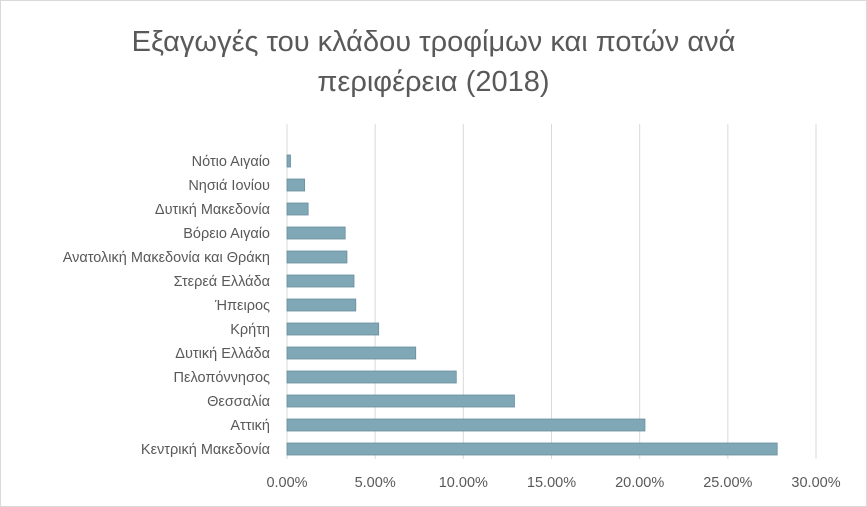 The width and height of the screenshot is (867, 507). What do you see at coordinates (222, 354) in the screenshot?
I see `category-label: Δυτική Ελλάδα` at bounding box center [222, 354].